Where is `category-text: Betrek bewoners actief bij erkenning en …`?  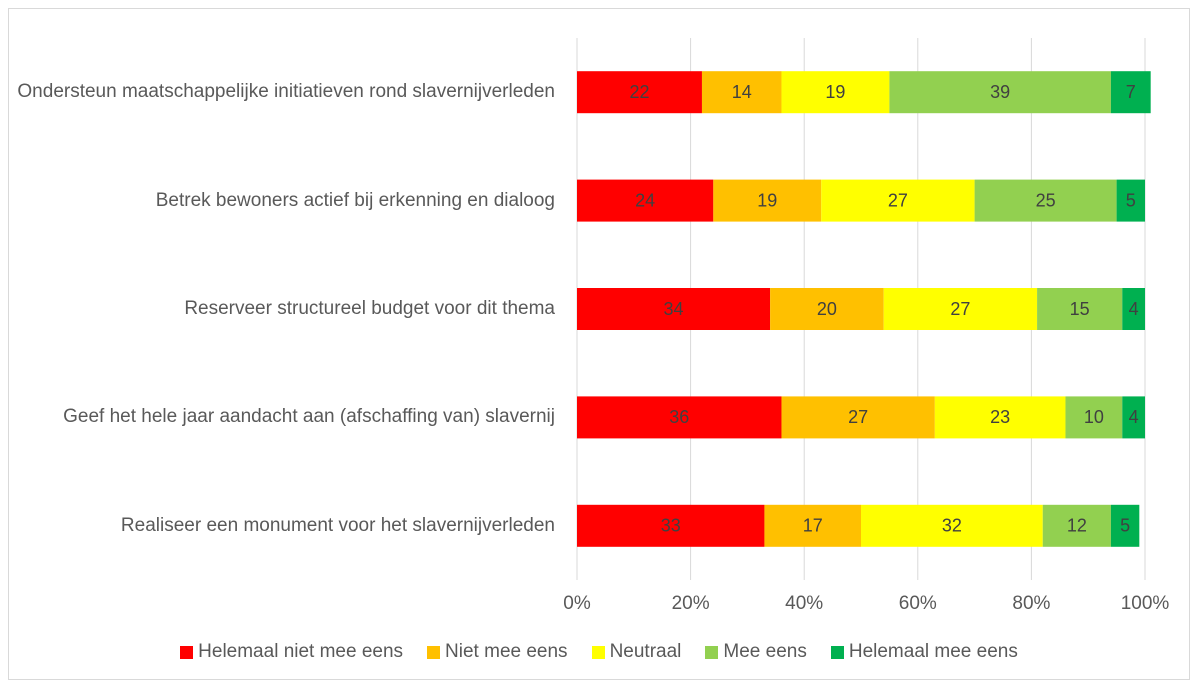
category-text: Betrek bewoners actief bij erkenning en … is located at coordinates (355, 200).